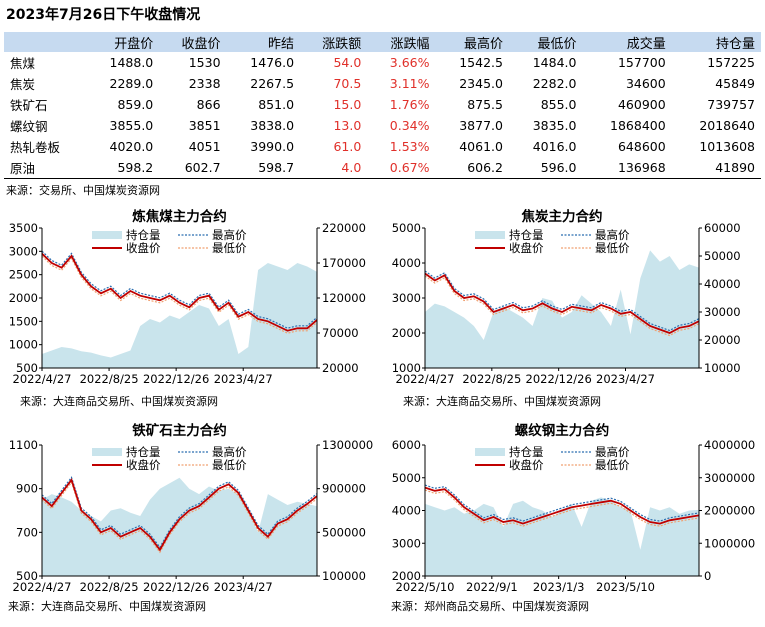  Describe the element at coordinates (131, 83) in the screenshot. I see `table-cell: 2289.0` at that location.